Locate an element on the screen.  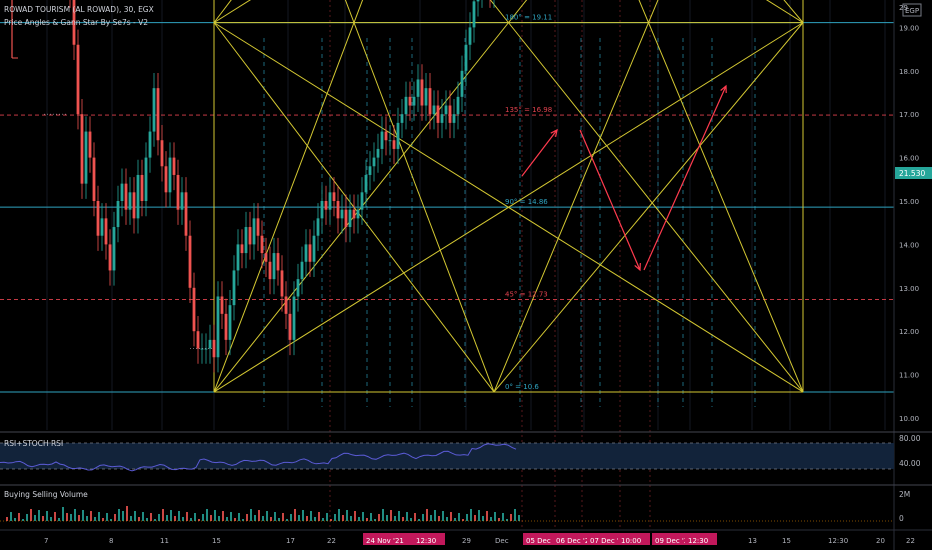
time-label: 05 Dec '2 is located at coordinates (542, 541).